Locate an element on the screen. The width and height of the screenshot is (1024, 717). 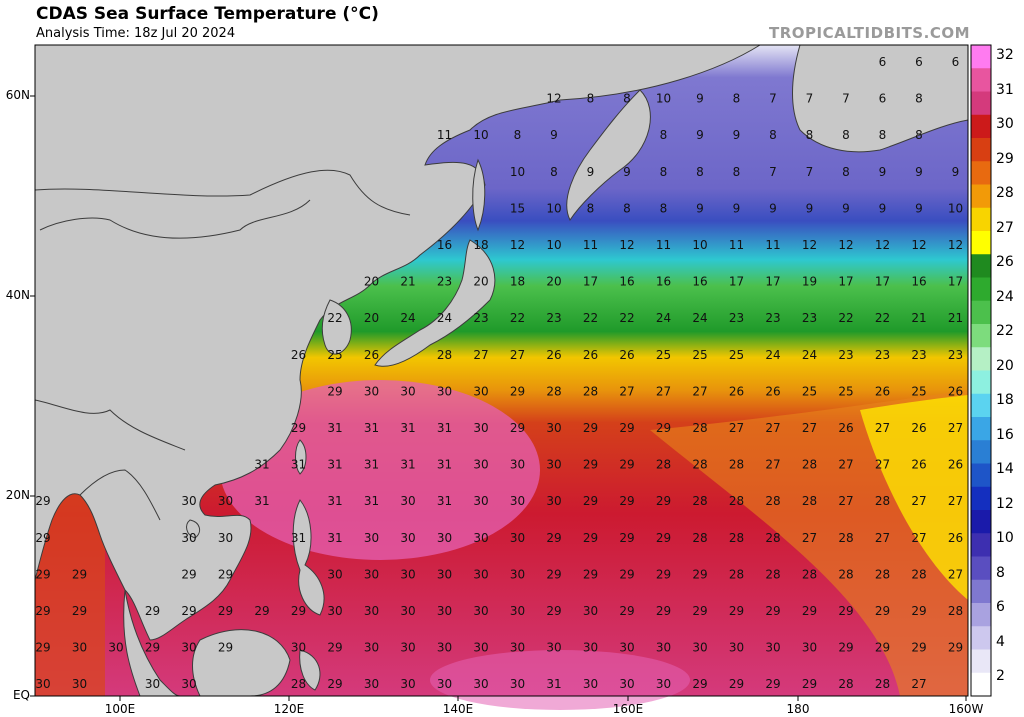
colorbar-tick-label: 31 is located at coordinates (1005, 89).